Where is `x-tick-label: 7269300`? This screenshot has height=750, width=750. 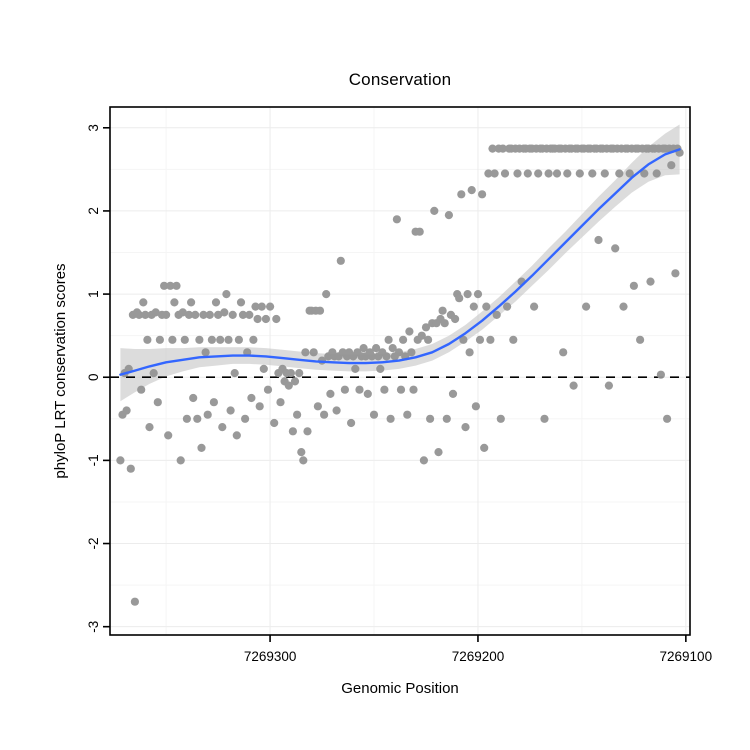 x-tick-label: 7269300 is located at coordinates (270, 656).